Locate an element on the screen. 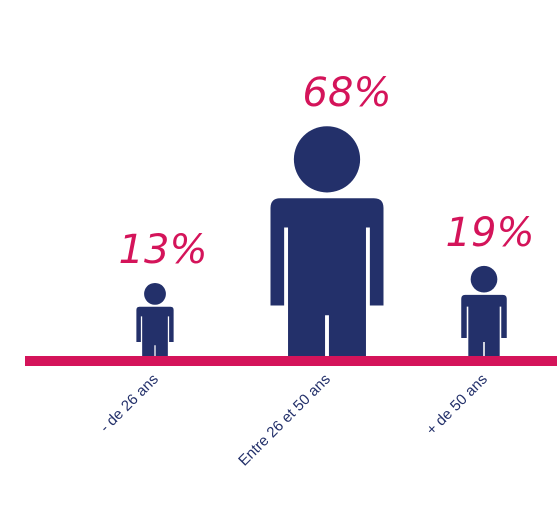  baseline is located at coordinates (291, 361).